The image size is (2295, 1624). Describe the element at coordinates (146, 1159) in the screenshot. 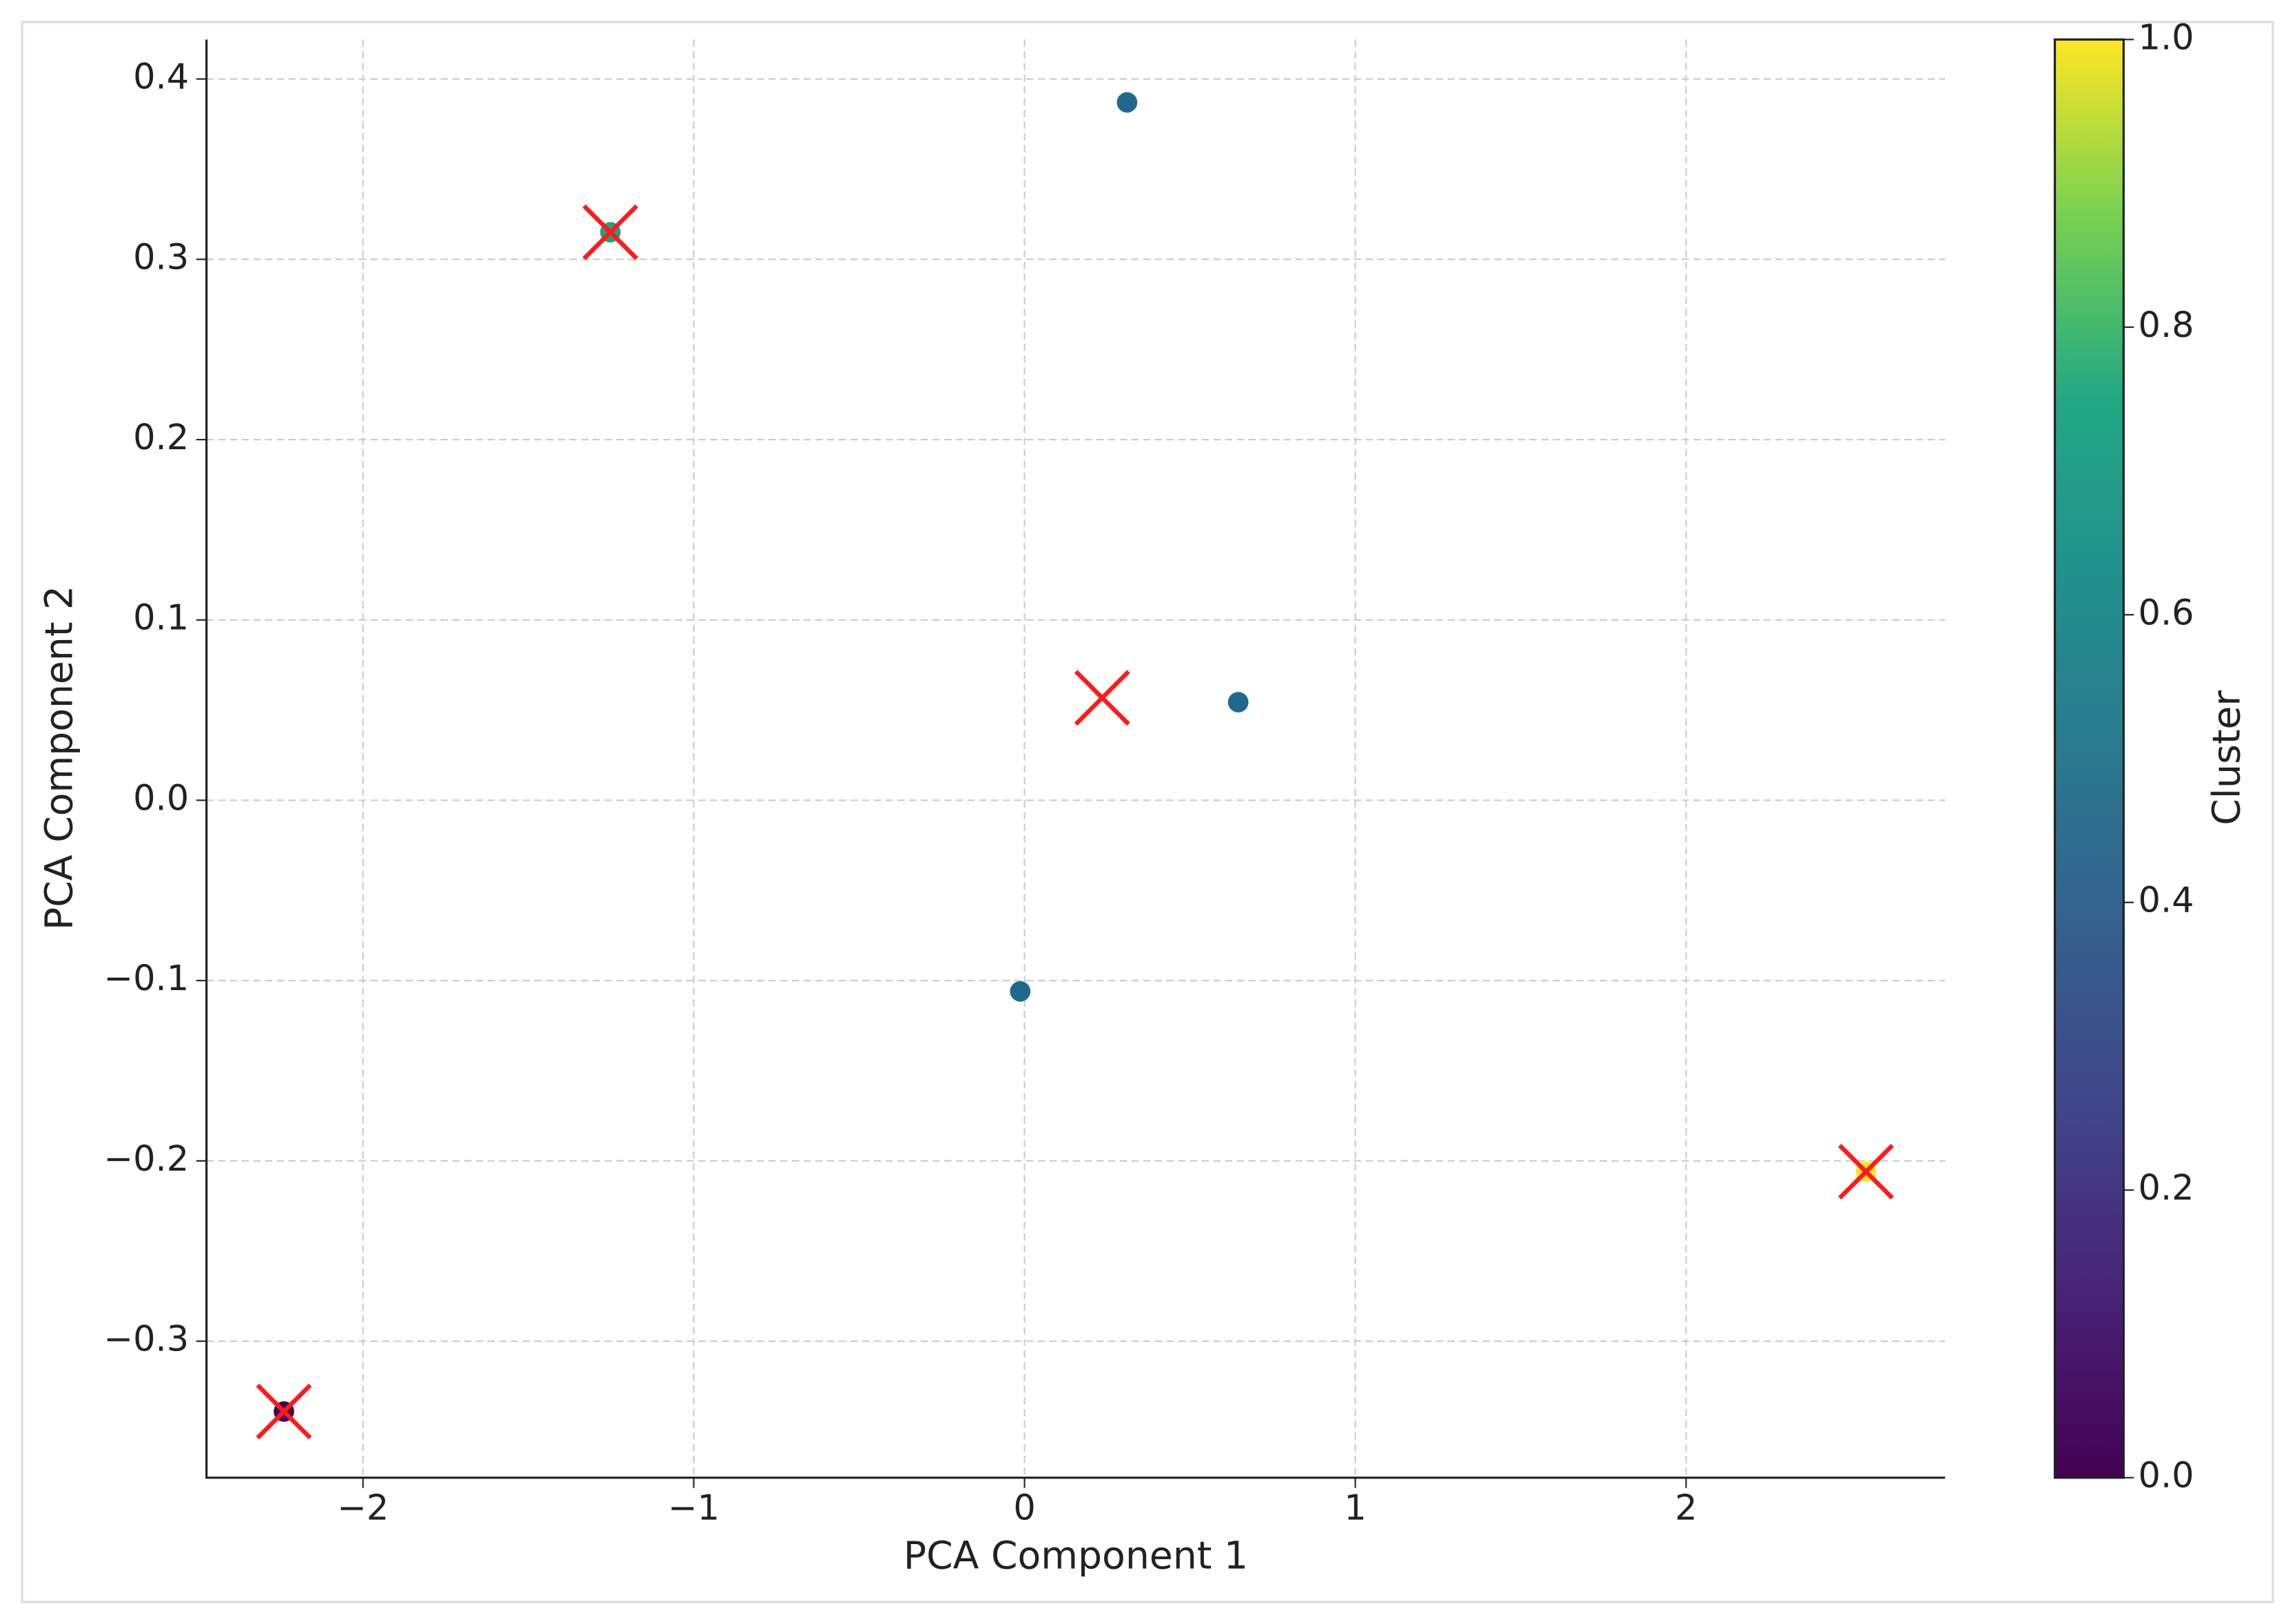

I see `y-tick-label: −0.2` at that location.